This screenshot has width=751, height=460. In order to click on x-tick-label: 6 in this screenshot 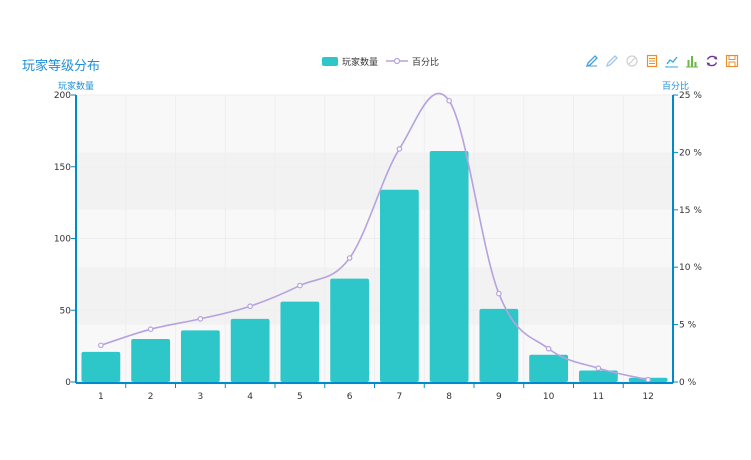, I will do `click(350, 397)`.